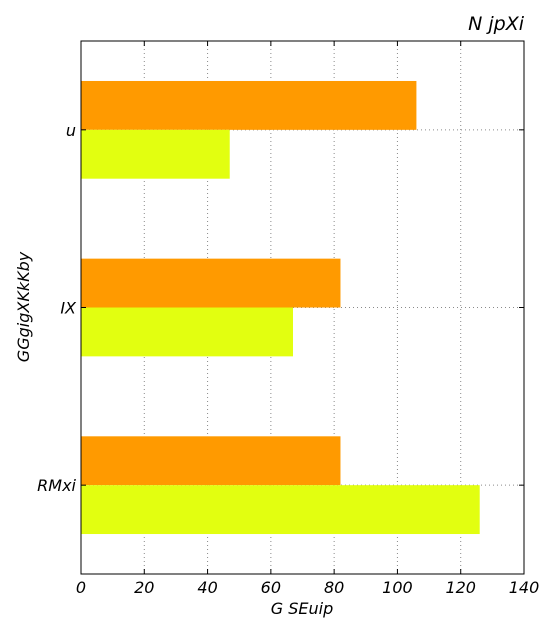 The image size is (553, 632). Describe the element at coordinates (397, 587) in the screenshot. I see `x-tick-label: 100` at that location.